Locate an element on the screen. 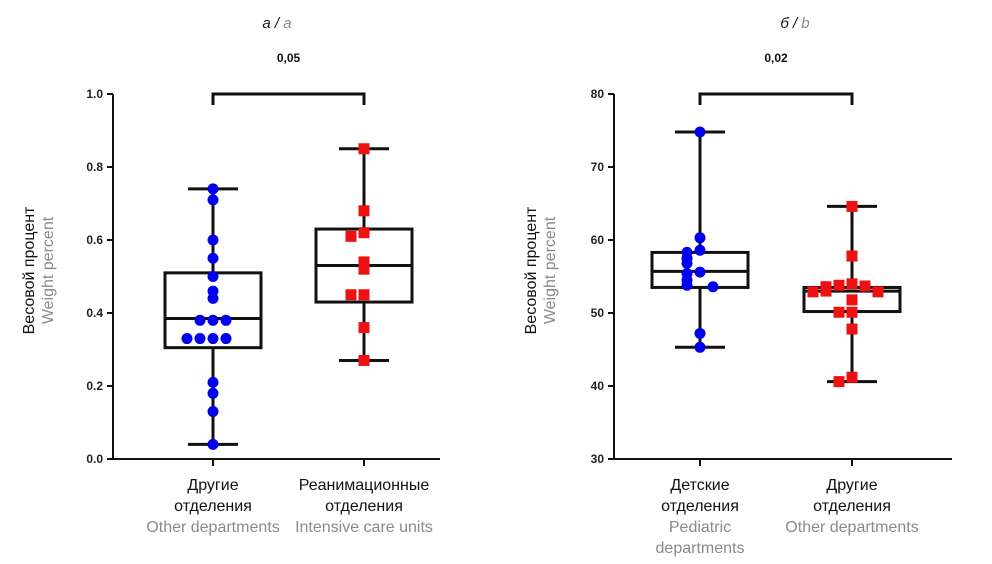  panel-title: а / a is located at coordinates (276, 23).